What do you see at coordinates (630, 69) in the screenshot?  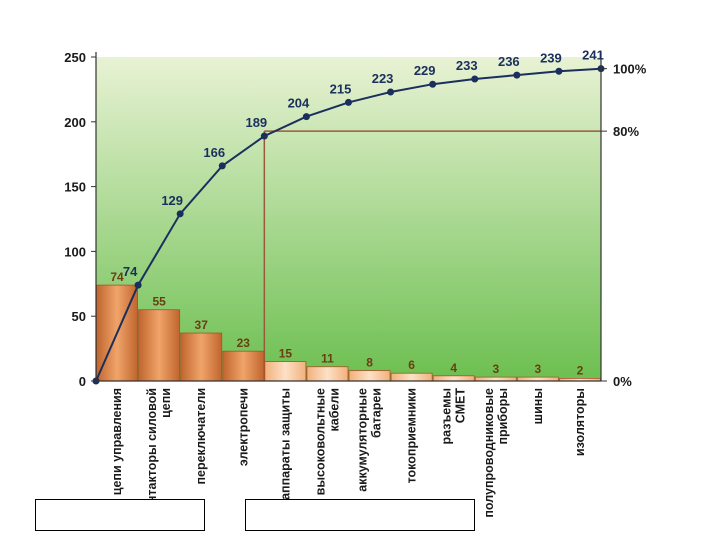 I see `y2-tick-label: 100%` at bounding box center [630, 69].